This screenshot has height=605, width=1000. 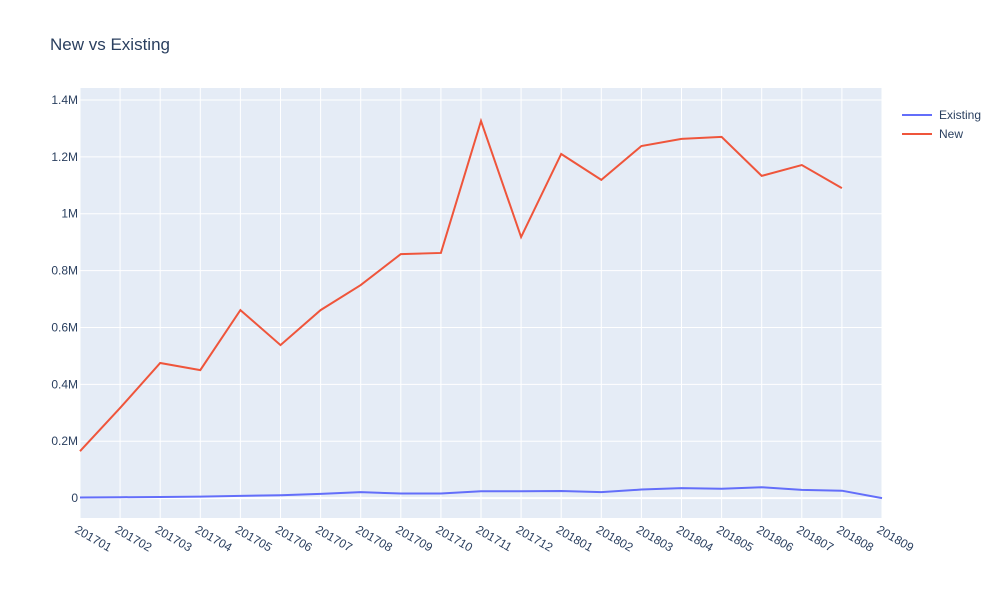 What do you see at coordinates (254, 538) in the screenshot?
I see `x-tick-label: 201705` at bounding box center [254, 538].